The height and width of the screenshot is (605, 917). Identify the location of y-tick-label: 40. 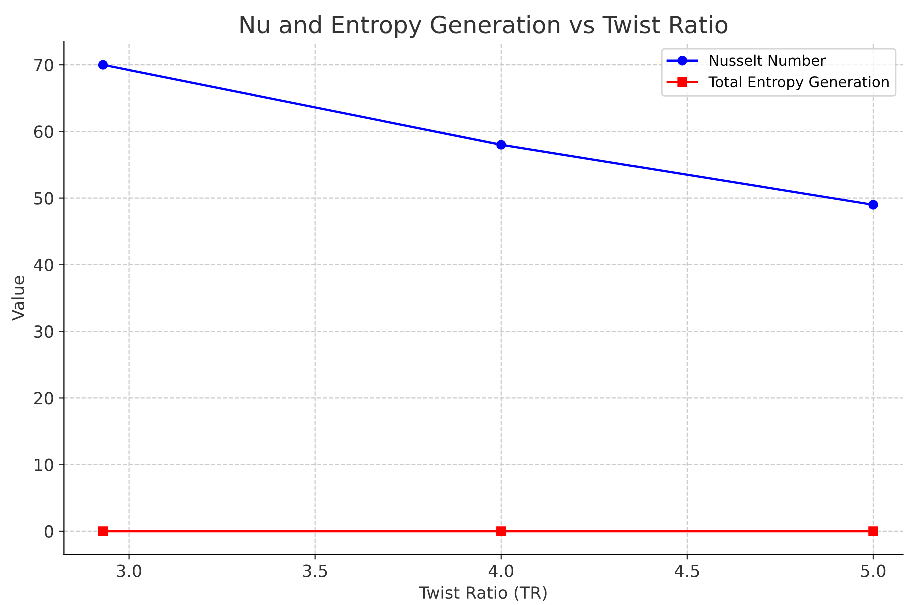
(44, 265).